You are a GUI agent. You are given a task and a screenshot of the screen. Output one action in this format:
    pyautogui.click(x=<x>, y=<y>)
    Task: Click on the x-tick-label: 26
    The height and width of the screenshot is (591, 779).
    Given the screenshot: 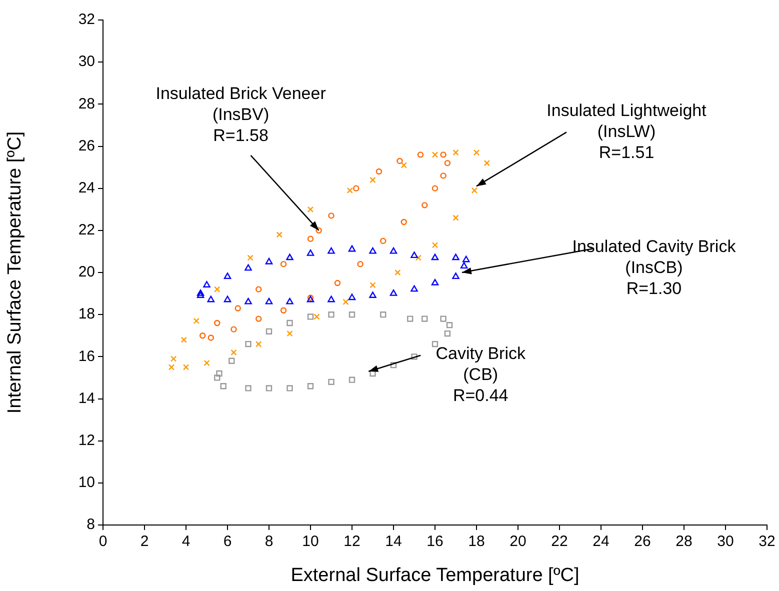 What is the action you would take?
    pyautogui.click(x=642, y=541)
    